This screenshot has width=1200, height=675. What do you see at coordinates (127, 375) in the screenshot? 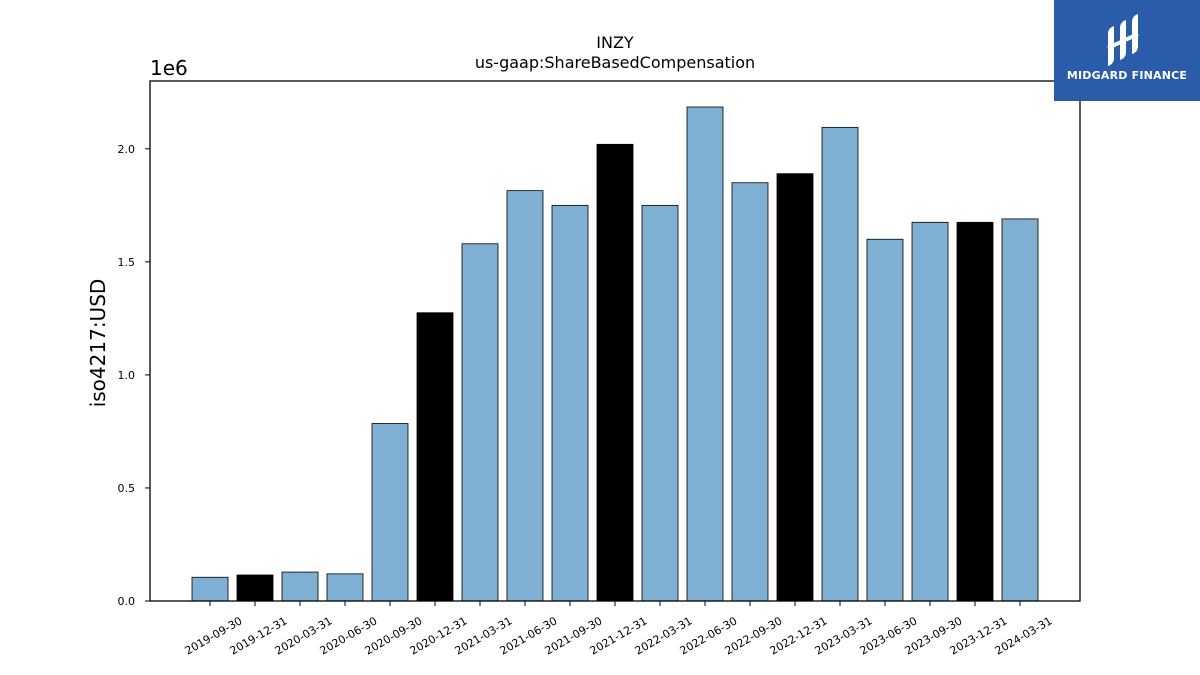
I see `y-tick-label: 1.0` at bounding box center [127, 375].